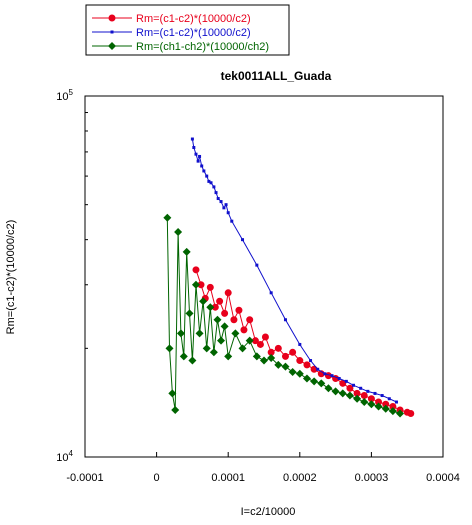 This screenshot has width=472, height=525. I want to click on legend-label: Rm=(c1-c2)*(10000/c2), so click(193, 19).